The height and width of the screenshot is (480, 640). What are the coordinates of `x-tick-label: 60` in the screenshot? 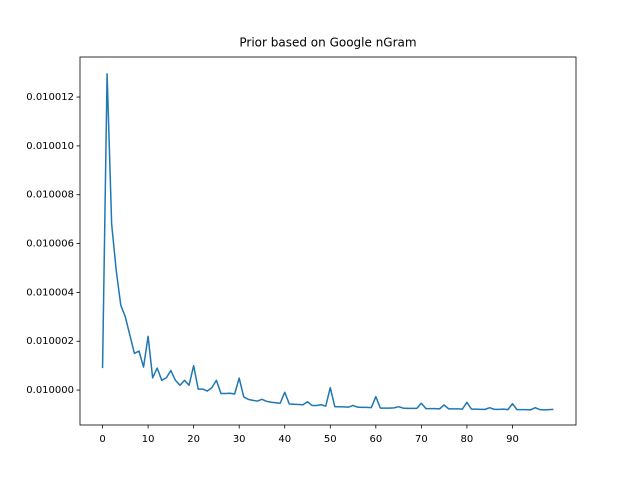 It's located at (375, 439).